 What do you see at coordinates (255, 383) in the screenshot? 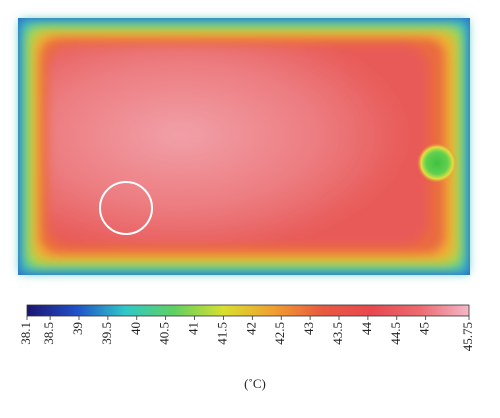
I see `colorbar-label: (˚C)` at bounding box center [255, 383].